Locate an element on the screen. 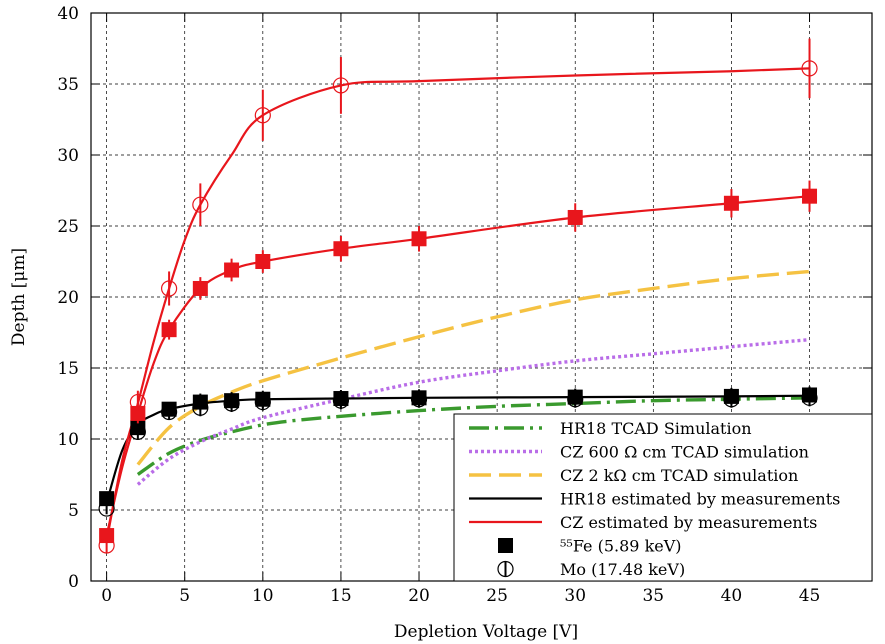 The width and height of the screenshot is (885, 644). x-axis-label: Depletion Voltage [V] is located at coordinates (486, 632).